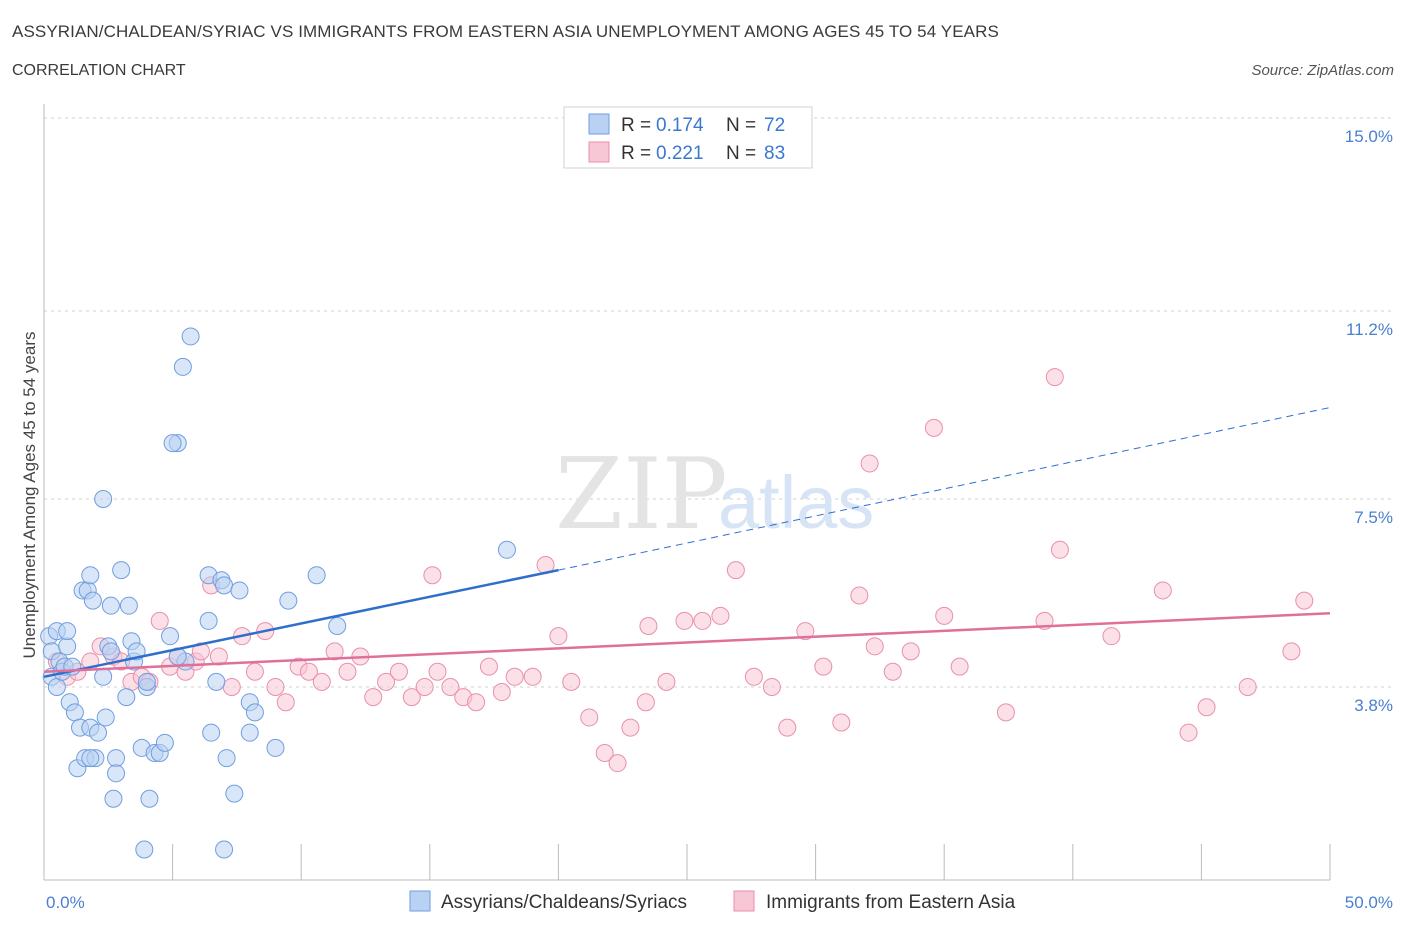 The height and width of the screenshot is (930, 1406). I want to click on legend-n-label-pink: N =, so click(741, 153).